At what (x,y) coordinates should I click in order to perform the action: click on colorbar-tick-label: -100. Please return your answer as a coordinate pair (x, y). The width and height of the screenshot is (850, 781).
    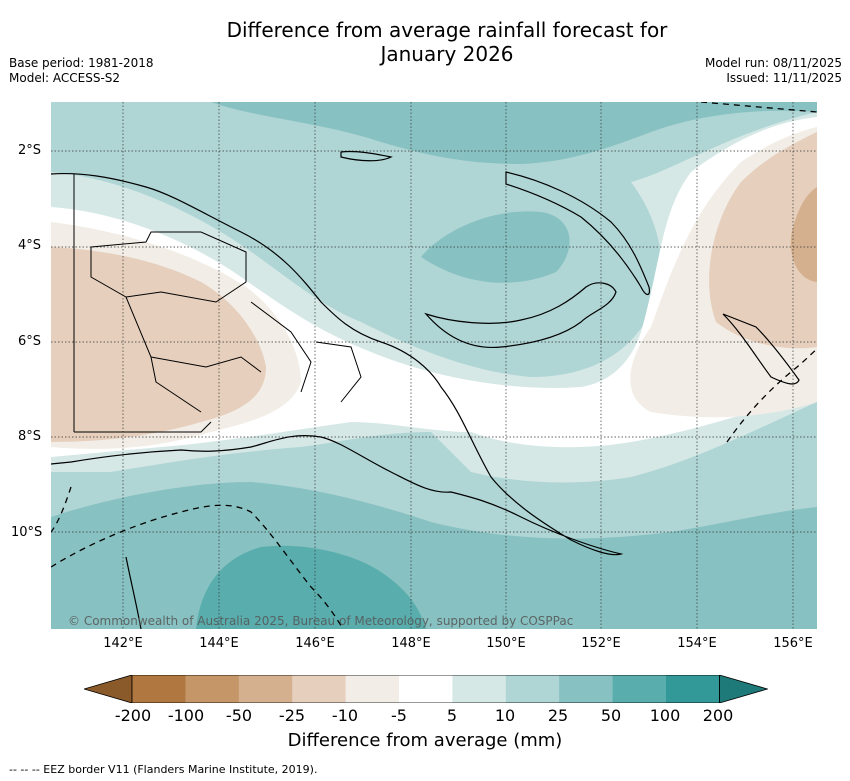
    Looking at the image, I should click on (186, 715).